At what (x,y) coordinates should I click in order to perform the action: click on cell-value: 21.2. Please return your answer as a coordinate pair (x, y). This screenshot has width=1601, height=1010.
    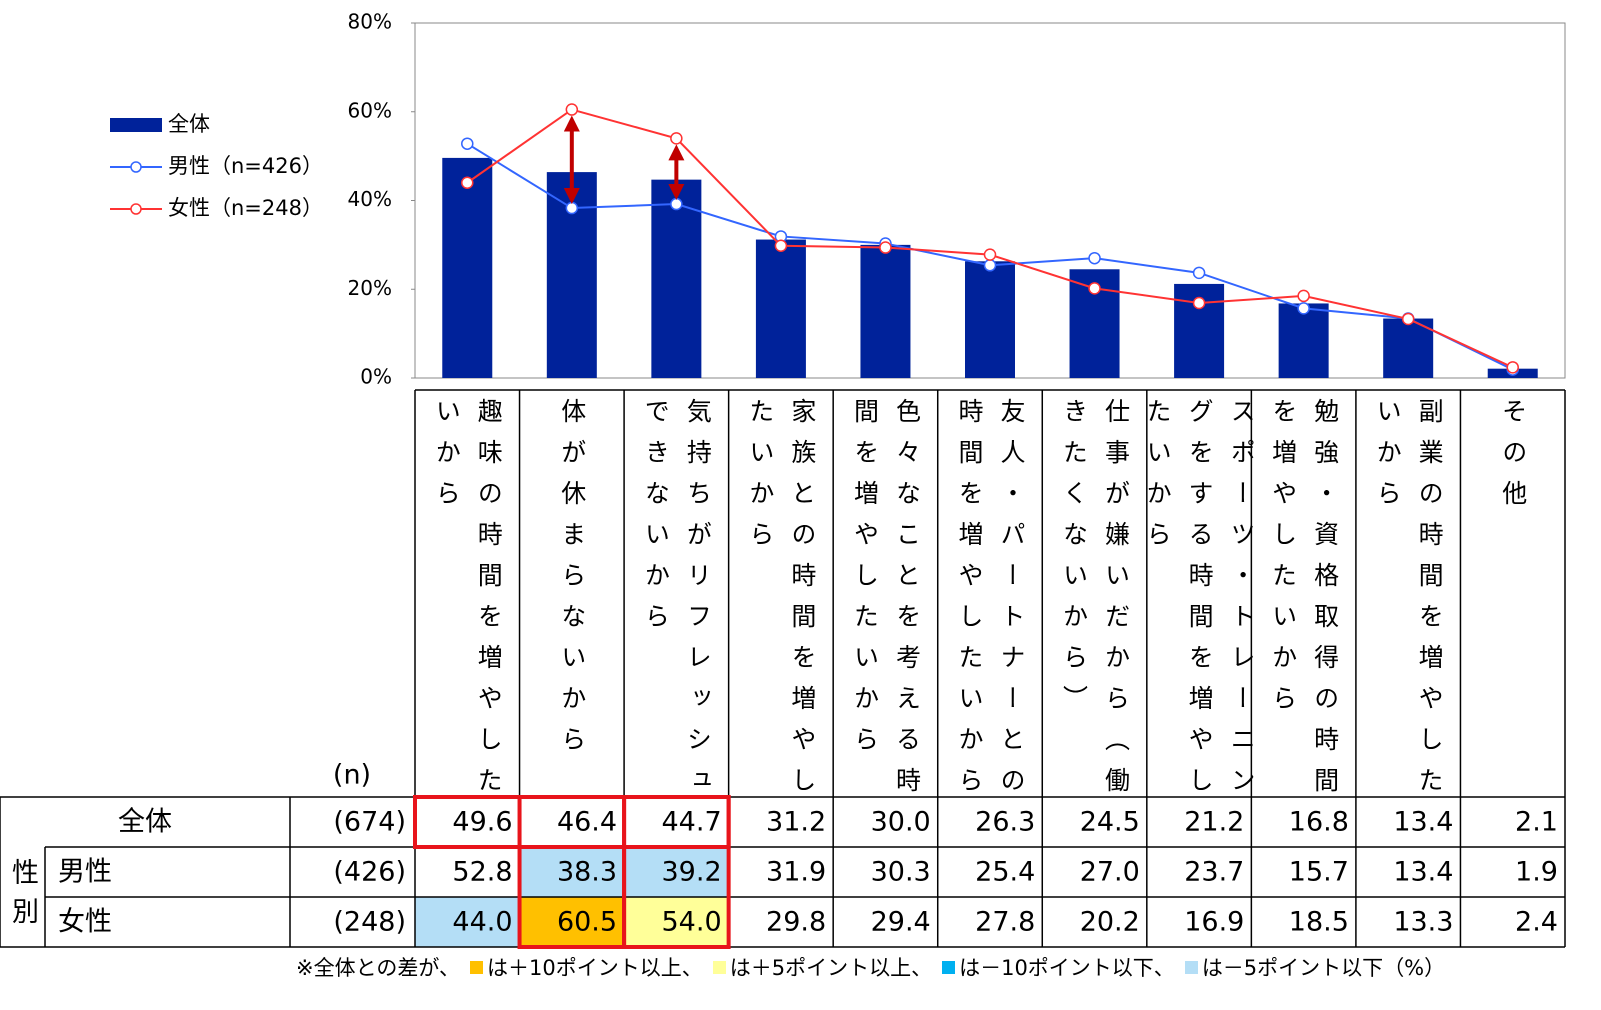
    Looking at the image, I should click on (1214, 822).